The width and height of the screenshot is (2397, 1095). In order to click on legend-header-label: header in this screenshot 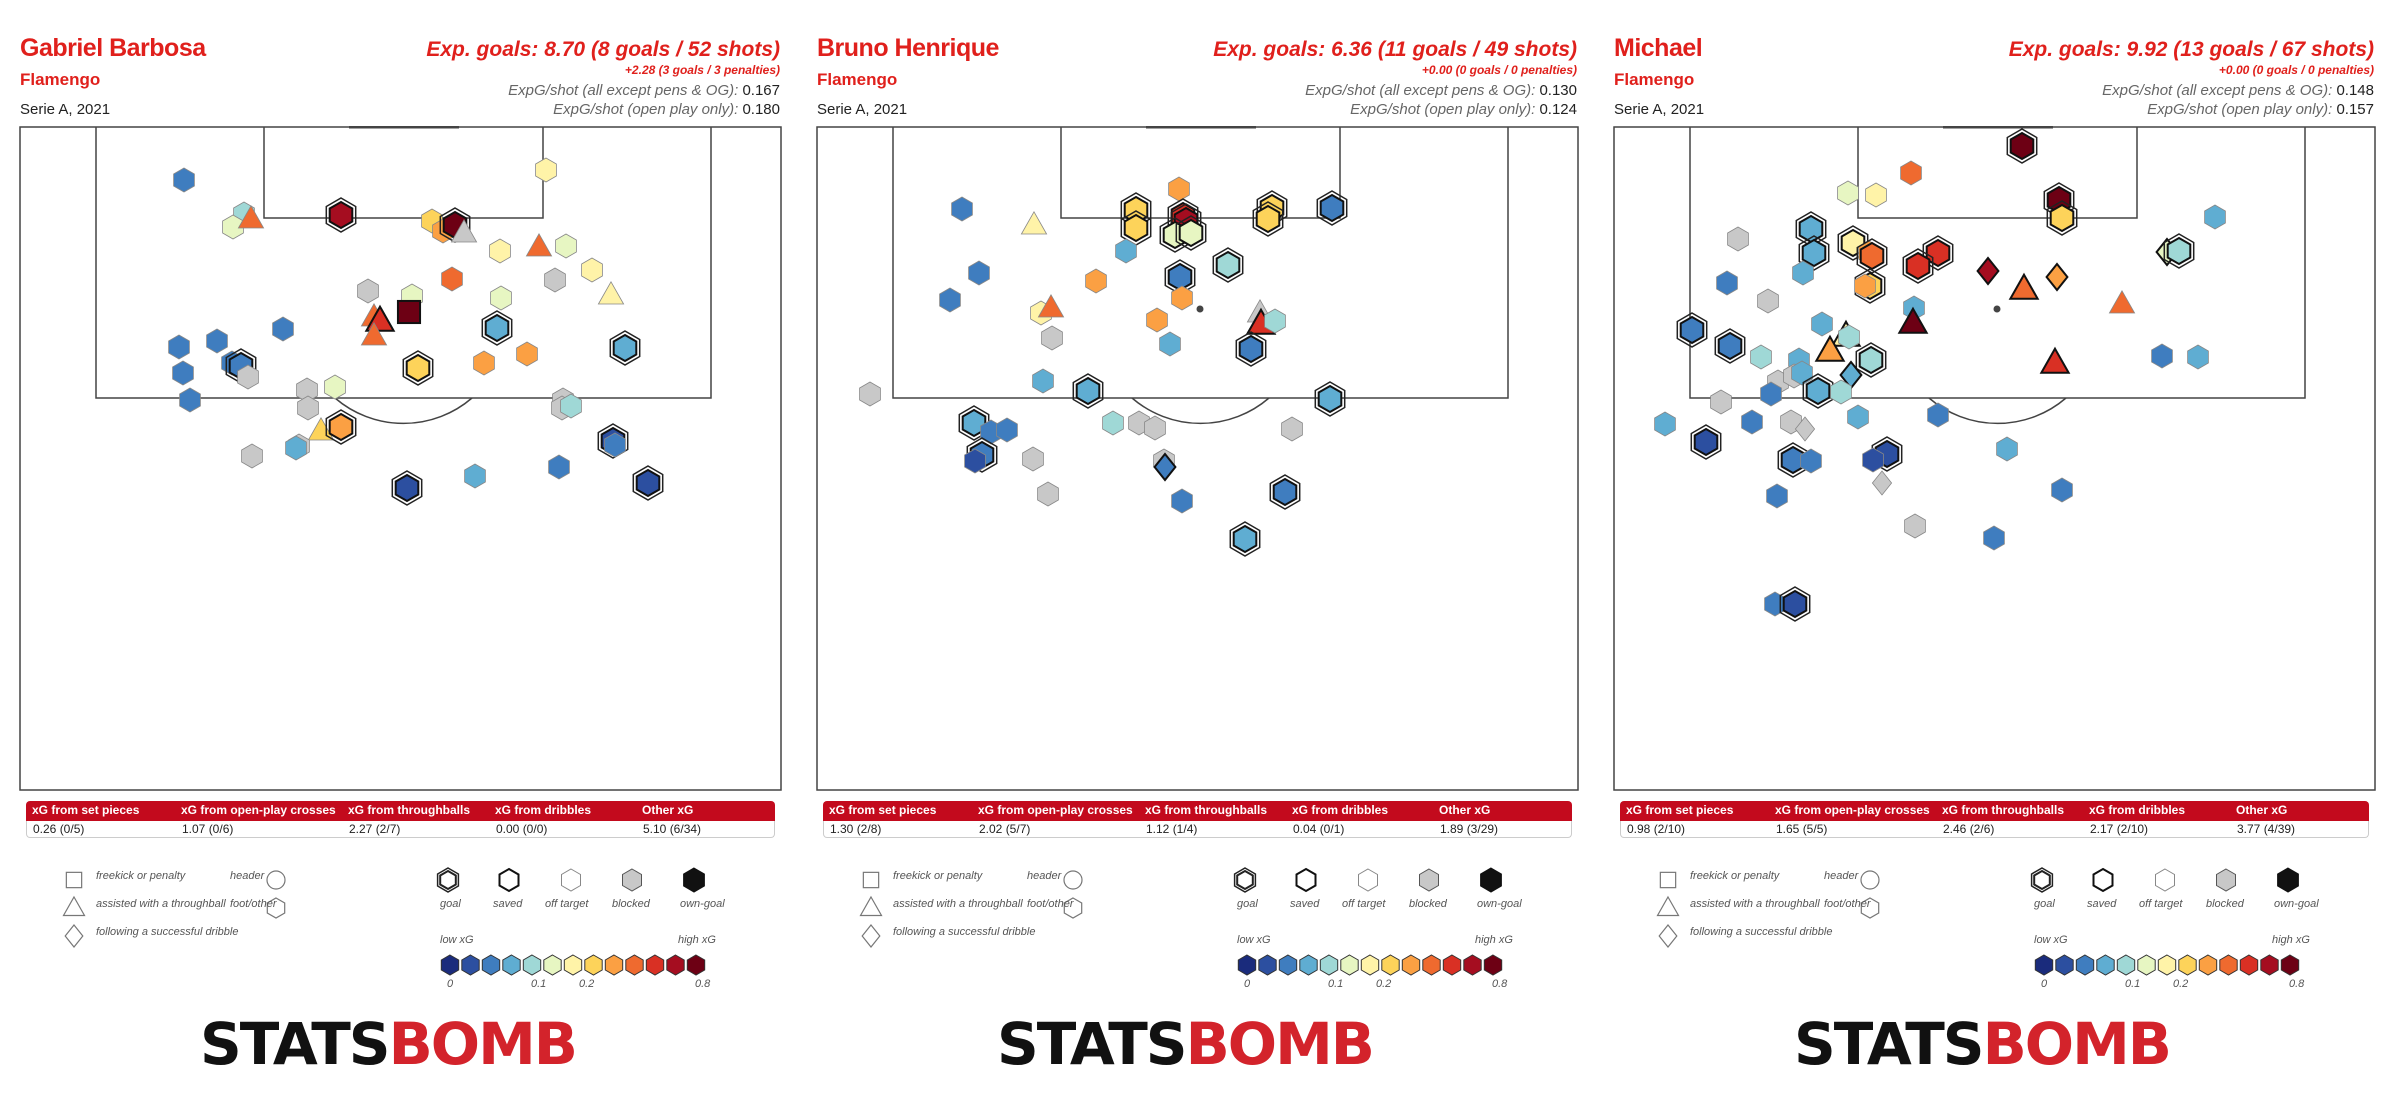, I will do `click(1841, 876)`.